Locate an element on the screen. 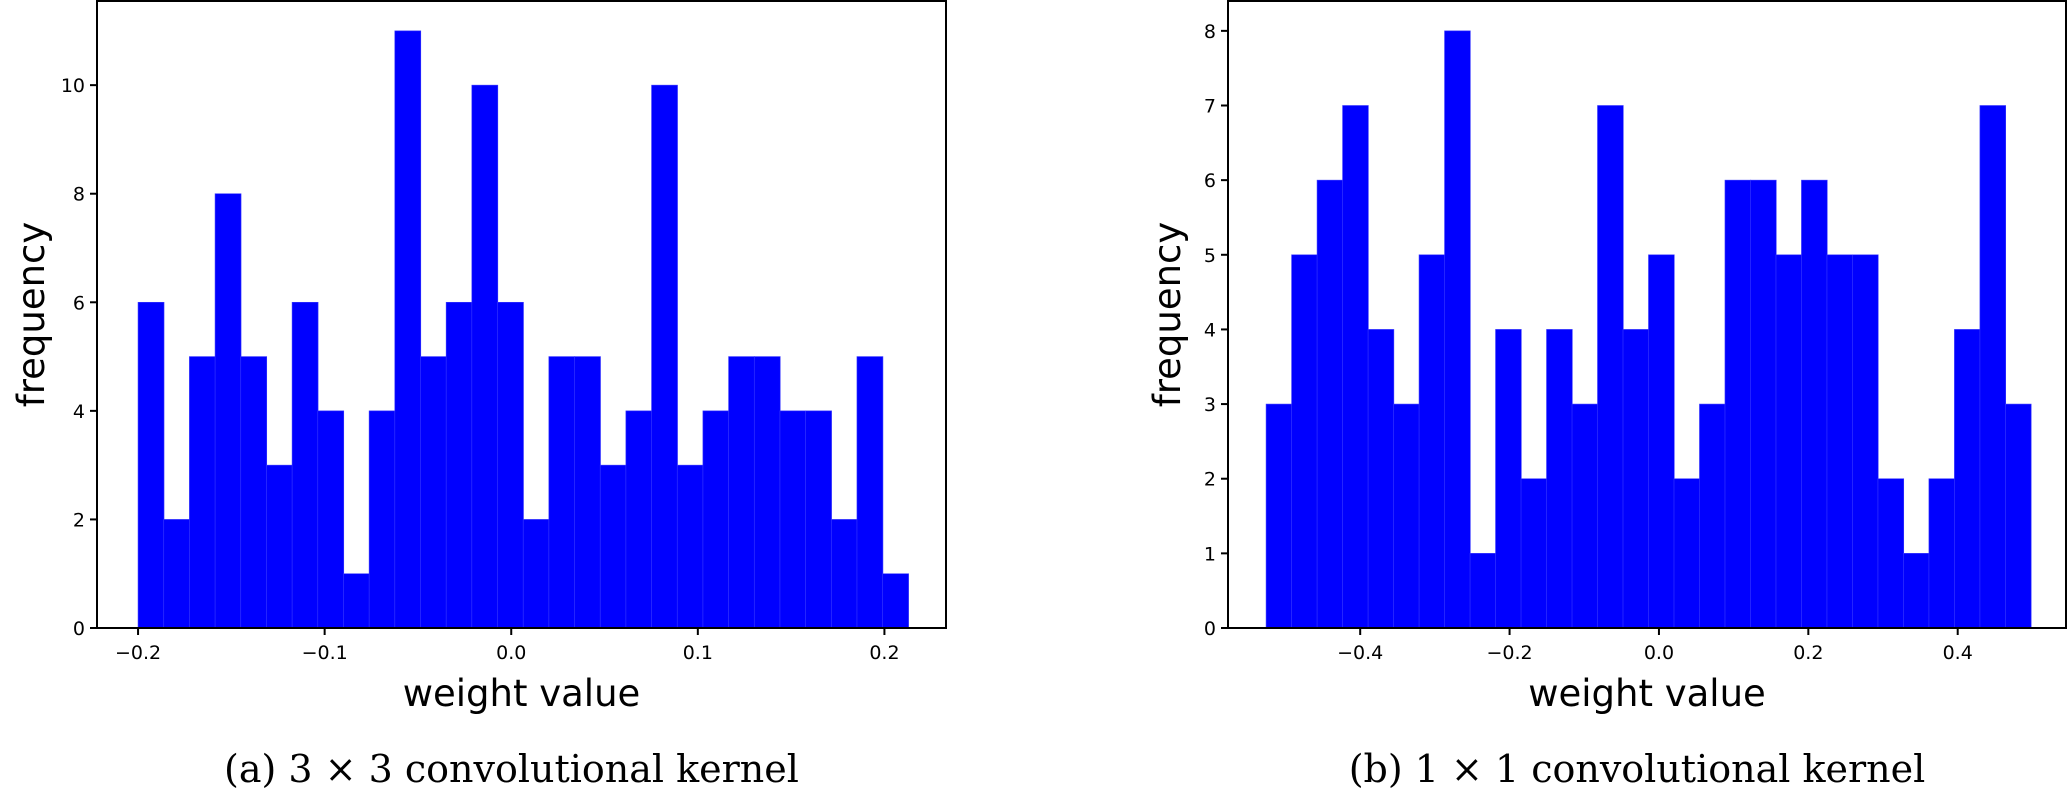 The width and height of the screenshot is (2070, 792). y-tick-label: 10 is located at coordinates (73, 86).